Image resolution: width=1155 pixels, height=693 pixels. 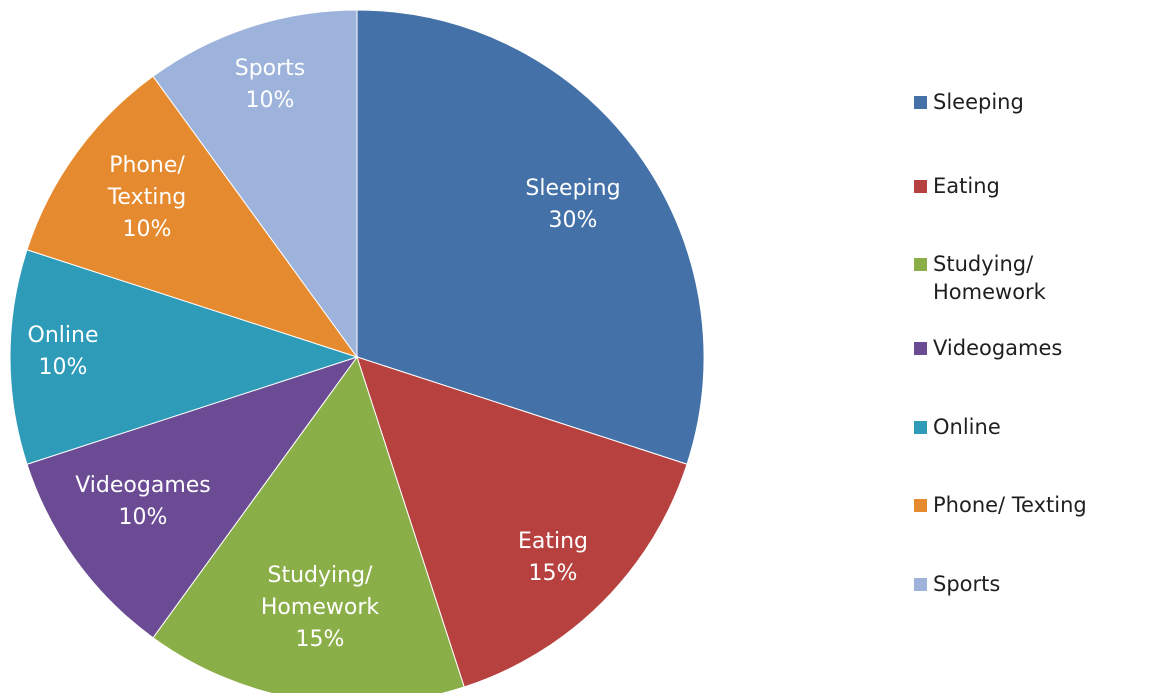 I want to click on slice-label-sports: Sports 10%, so click(x=270, y=84).